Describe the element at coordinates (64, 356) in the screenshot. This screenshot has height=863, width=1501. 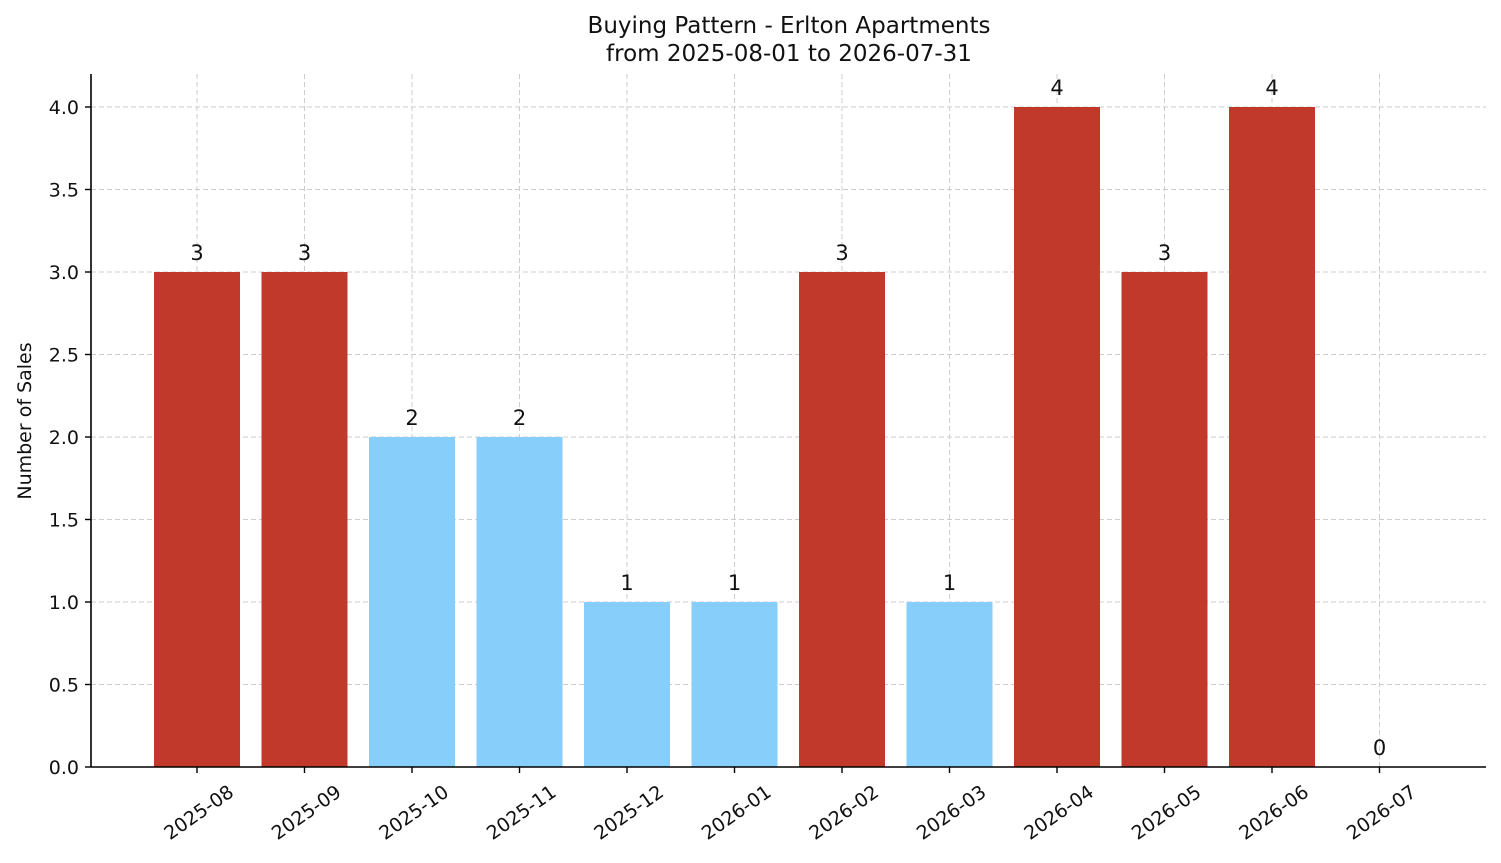
I see `y-tick-label: 2.5` at that location.